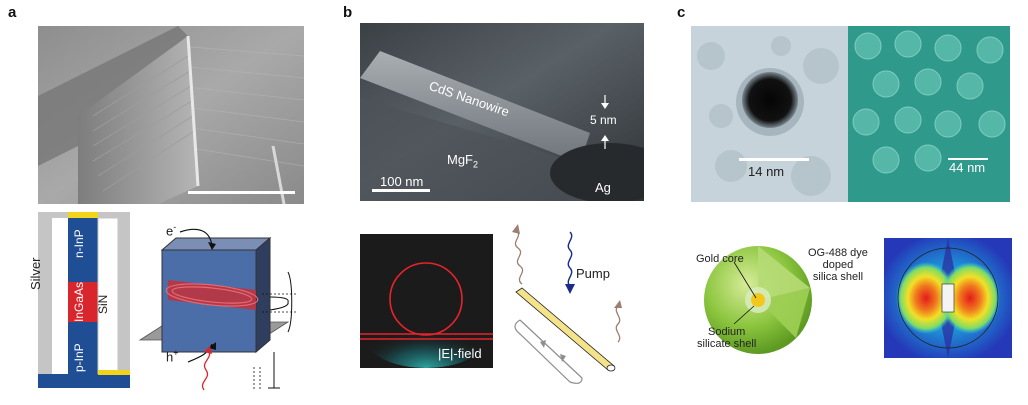 Image resolution: width=1028 pixels, height=405 pixels. Describe the element at coordinates (766, 171) in the screenshot. I see `tem-scale-label: 14 nm` at that location.